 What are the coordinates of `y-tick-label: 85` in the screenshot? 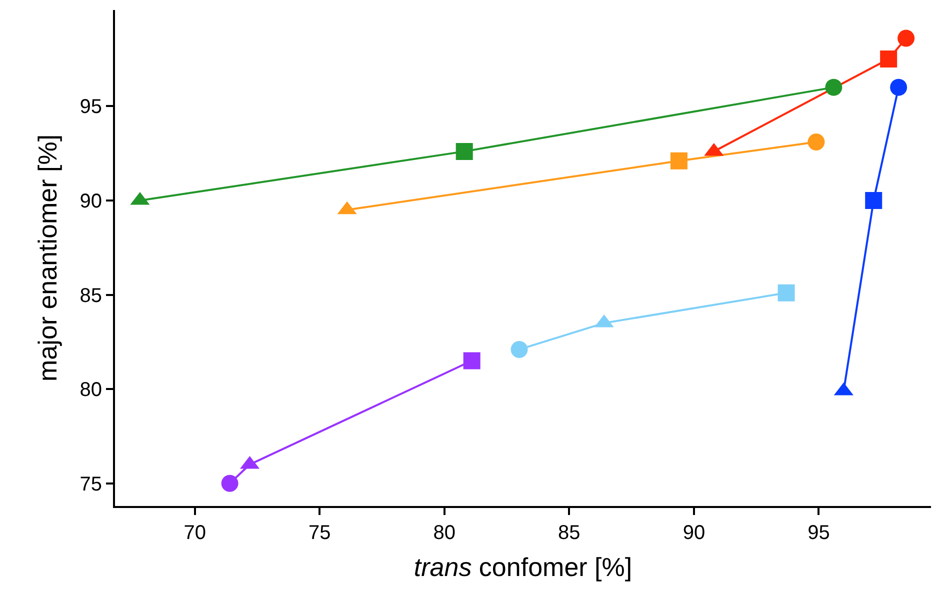 It's located at (91, 295).